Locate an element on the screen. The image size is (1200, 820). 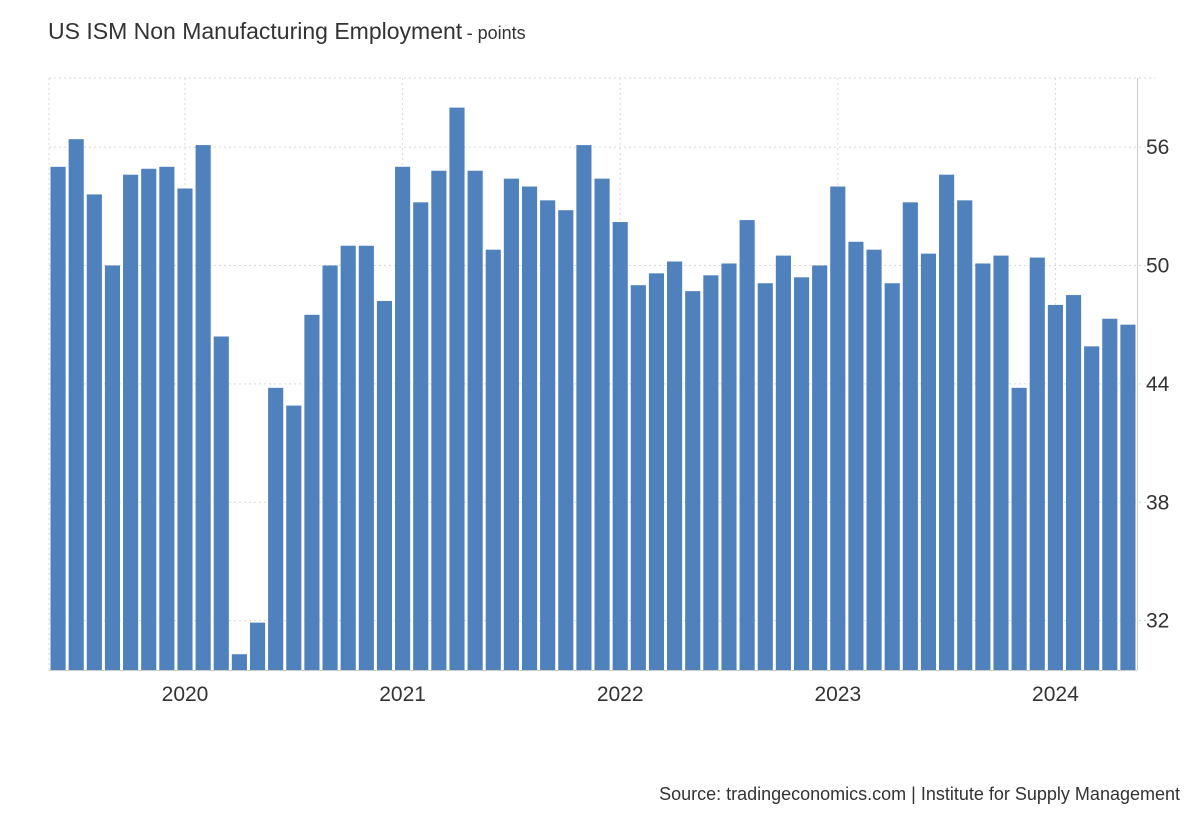
chart-title: US ISM Non Manufacturing Employment is located at coordinates (255, 31).